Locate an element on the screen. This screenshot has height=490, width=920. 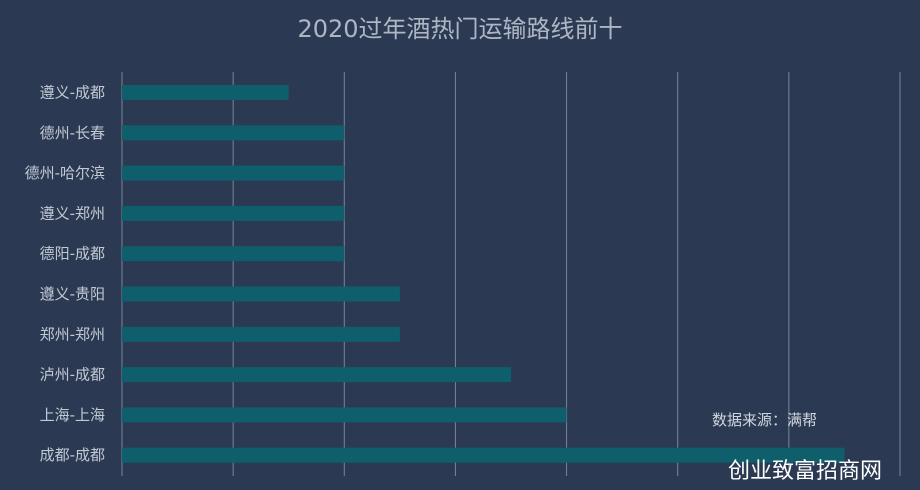
source-note: 数据来源：满帮 is located at coordinates (764, 420).